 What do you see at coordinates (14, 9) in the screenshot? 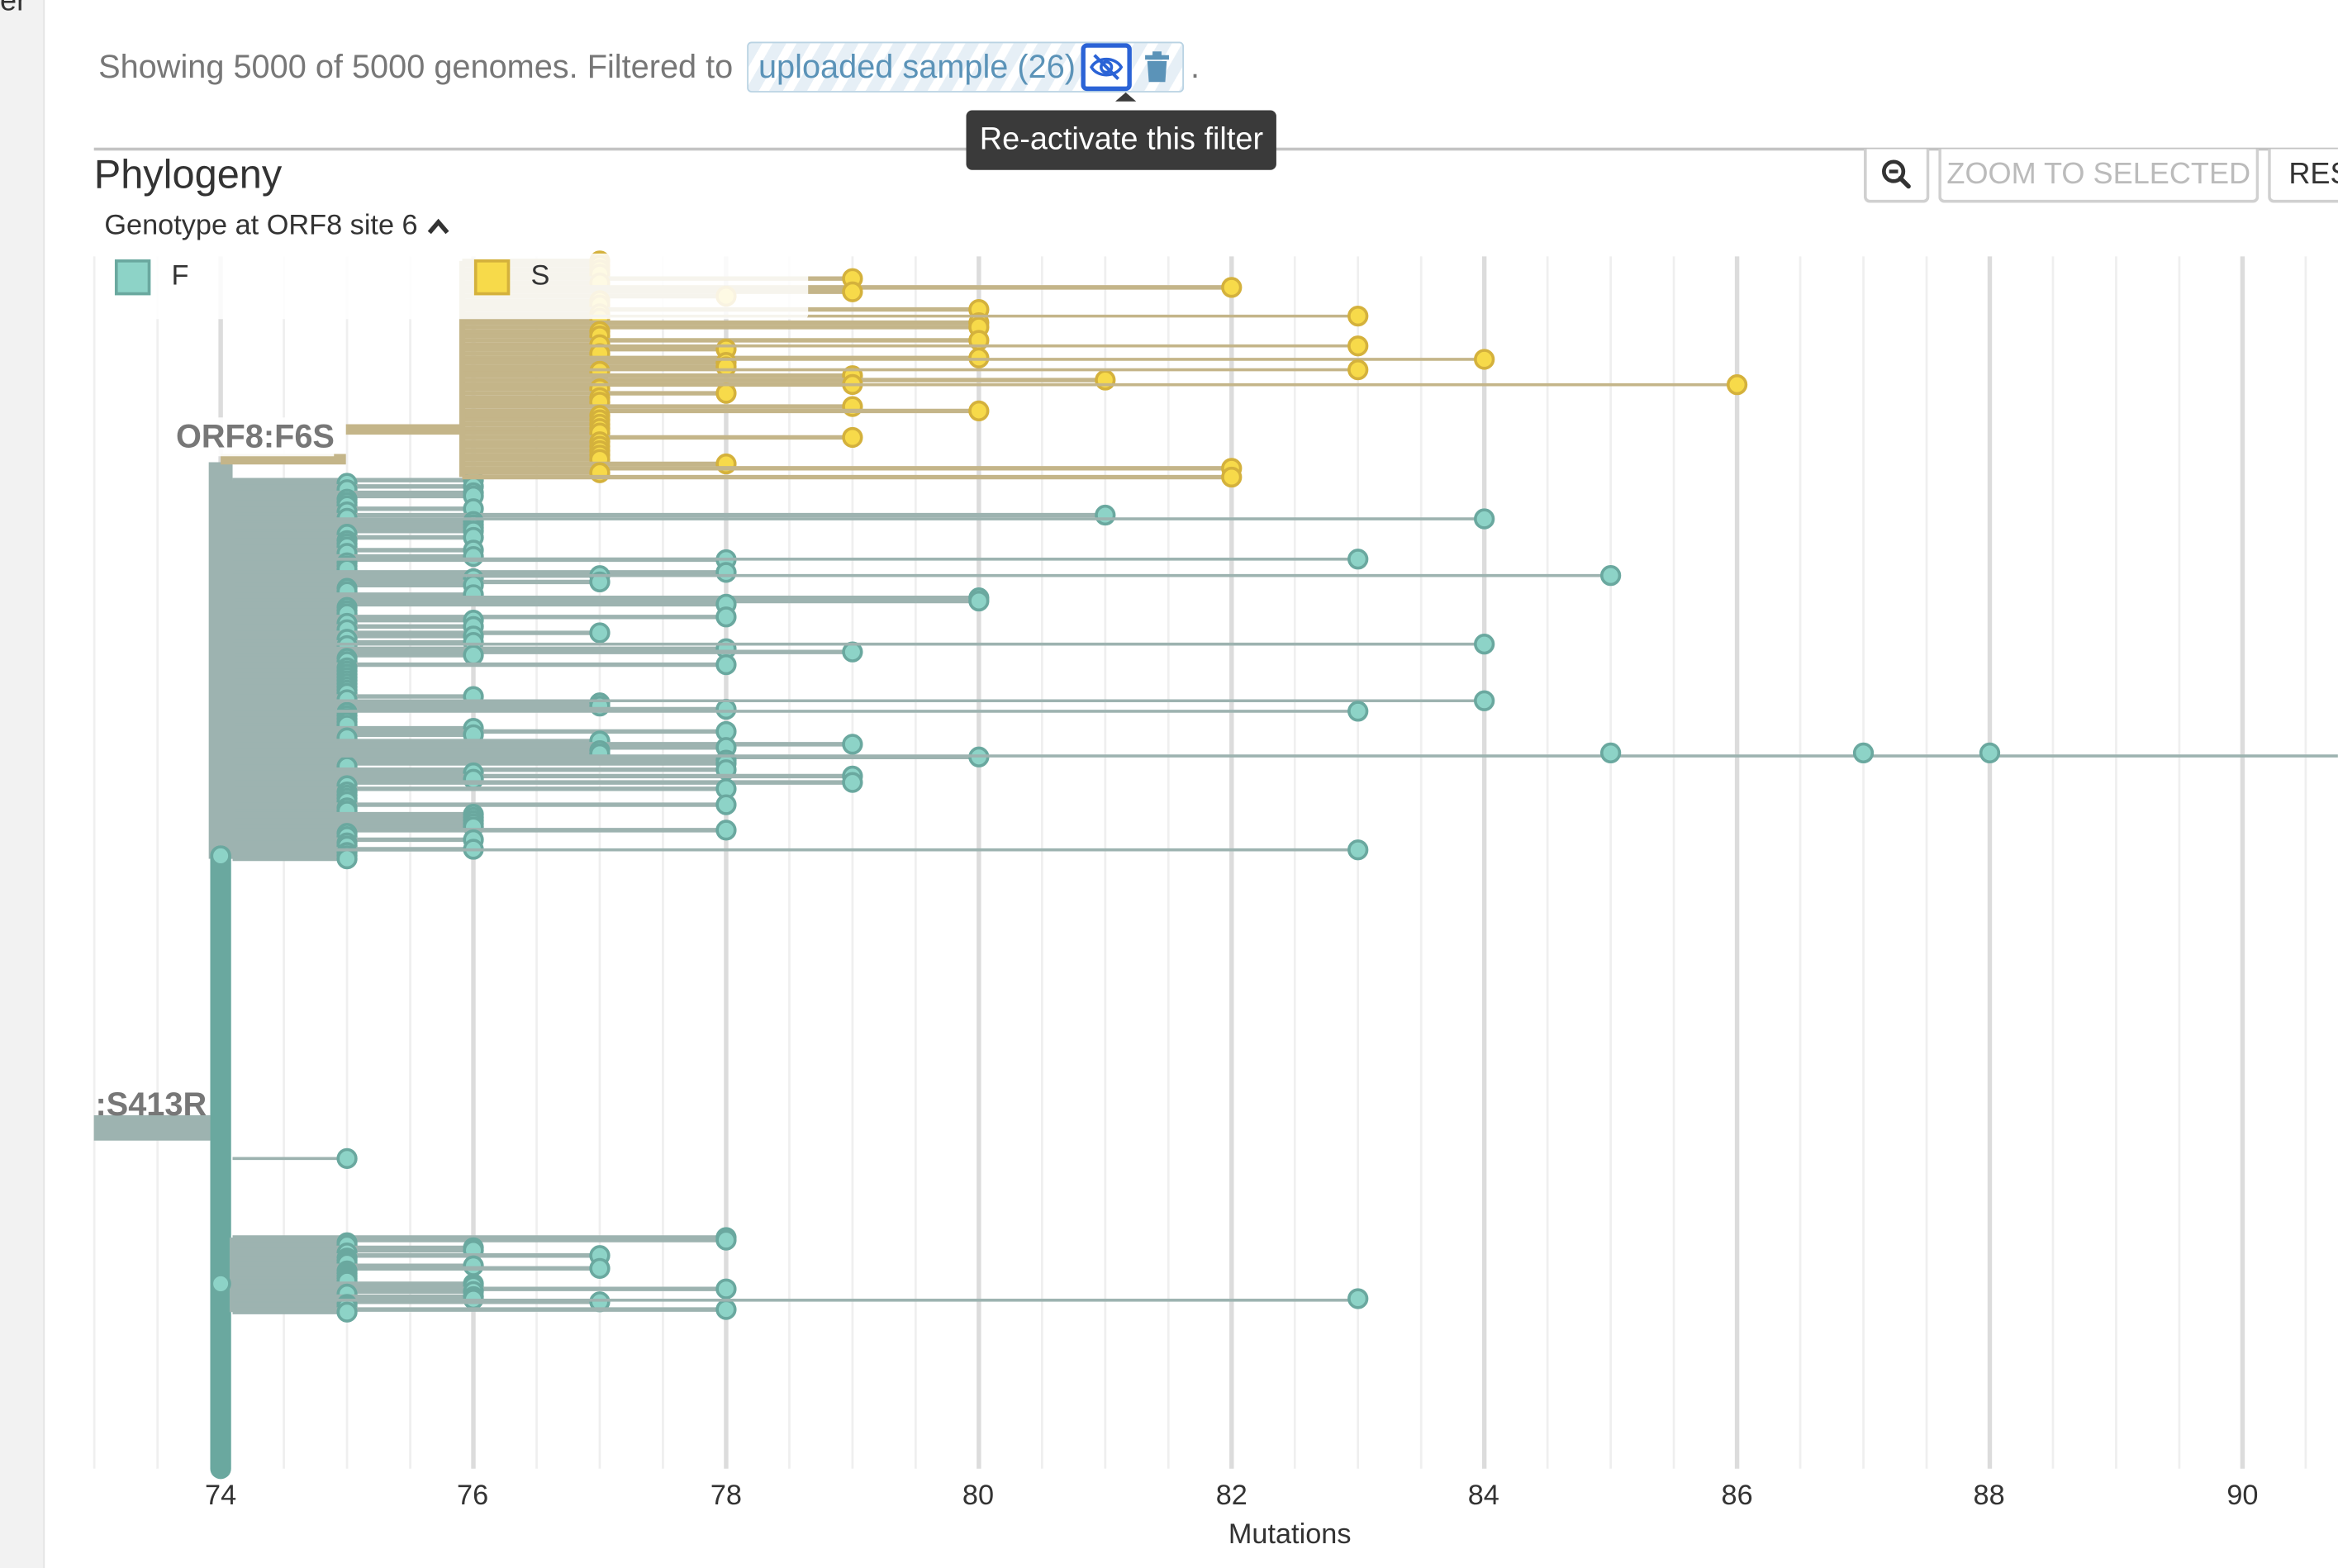
I see `sidebar-edge-text: er` at bounding box center [14, 9].